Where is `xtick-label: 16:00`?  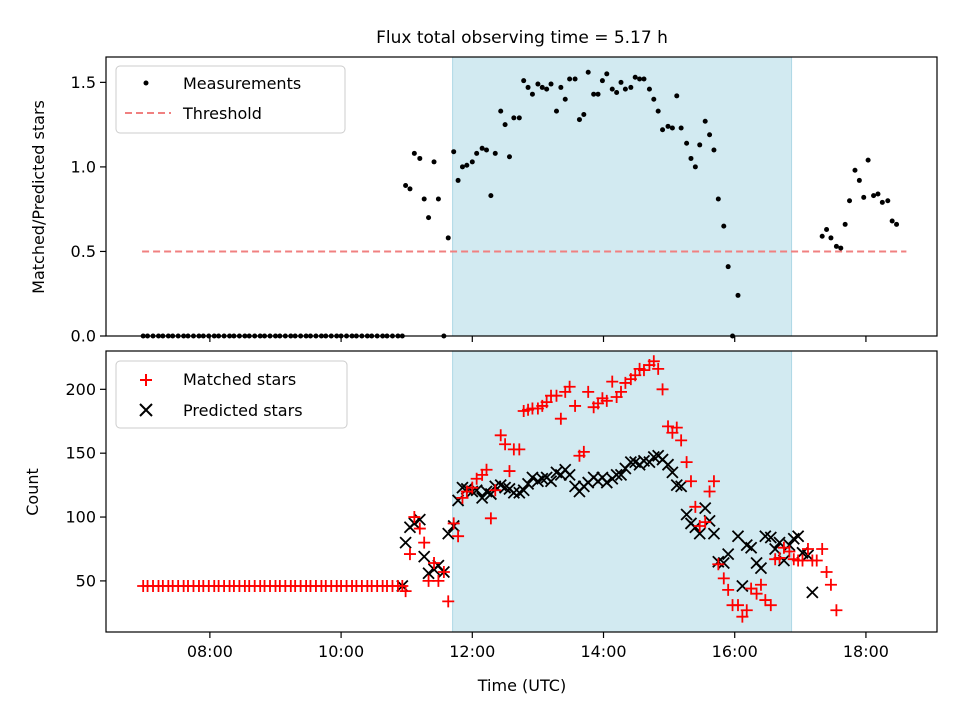
xtick-label: 16:00 is located at coordinates (735, 651).